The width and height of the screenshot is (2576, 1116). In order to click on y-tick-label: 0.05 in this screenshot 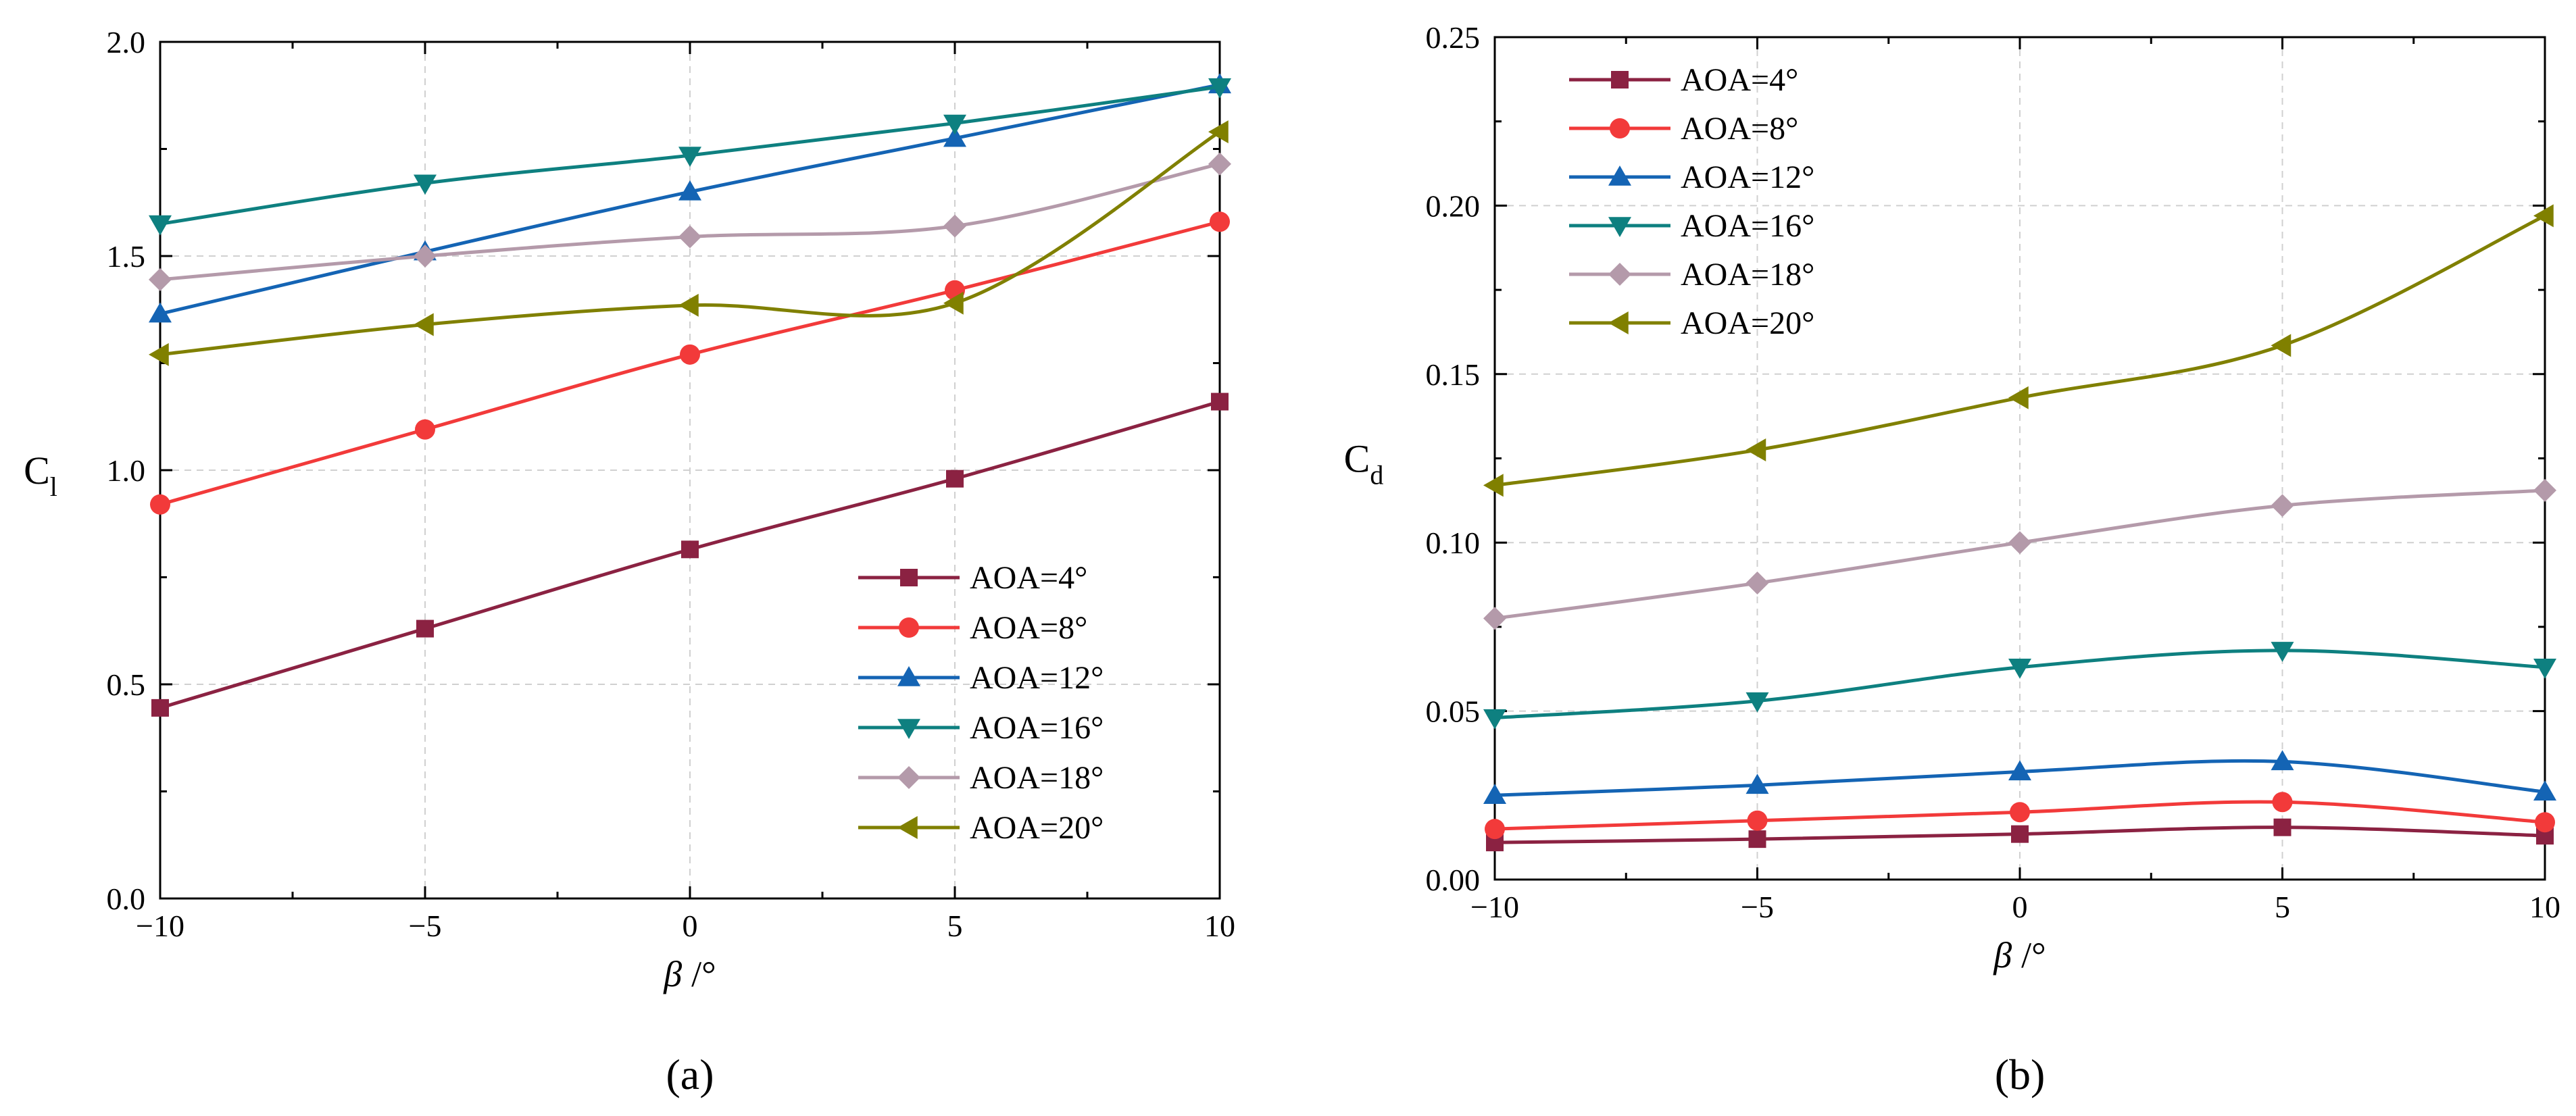, I will do `click(1454, 711)`.